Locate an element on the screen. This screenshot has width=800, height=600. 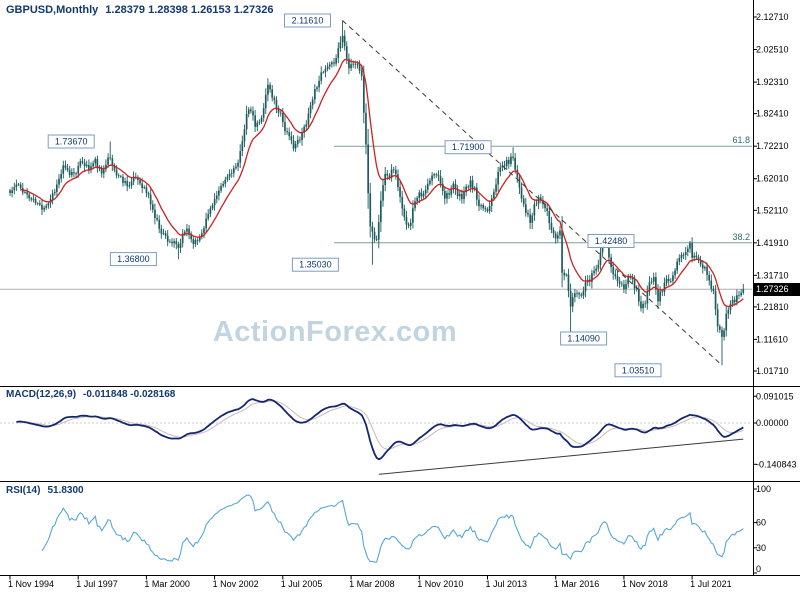
fib-level-label: 61.8 is located at coordinates (741, 140).